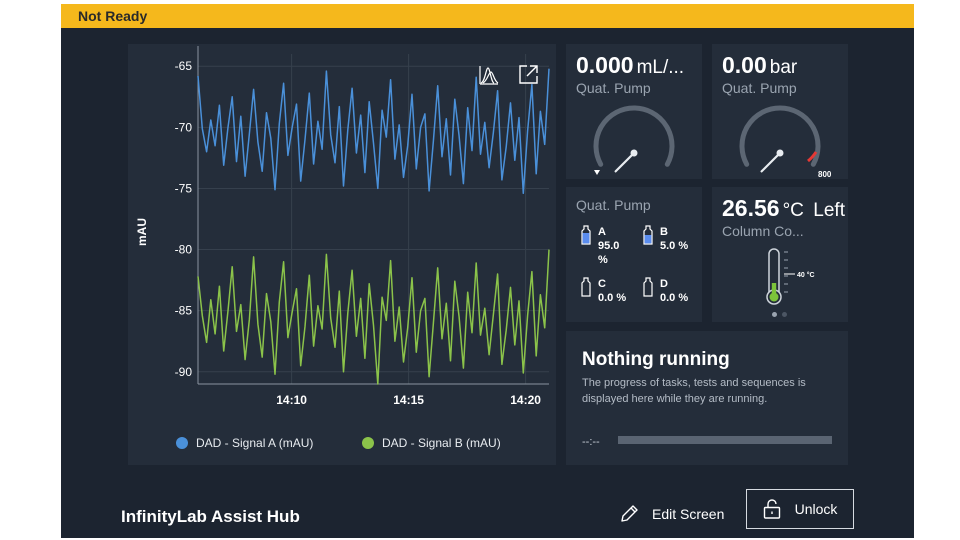 This screenshot has height=540, width=960. I want to click on solvent-b: B 5.0 %, so click(665, 239).